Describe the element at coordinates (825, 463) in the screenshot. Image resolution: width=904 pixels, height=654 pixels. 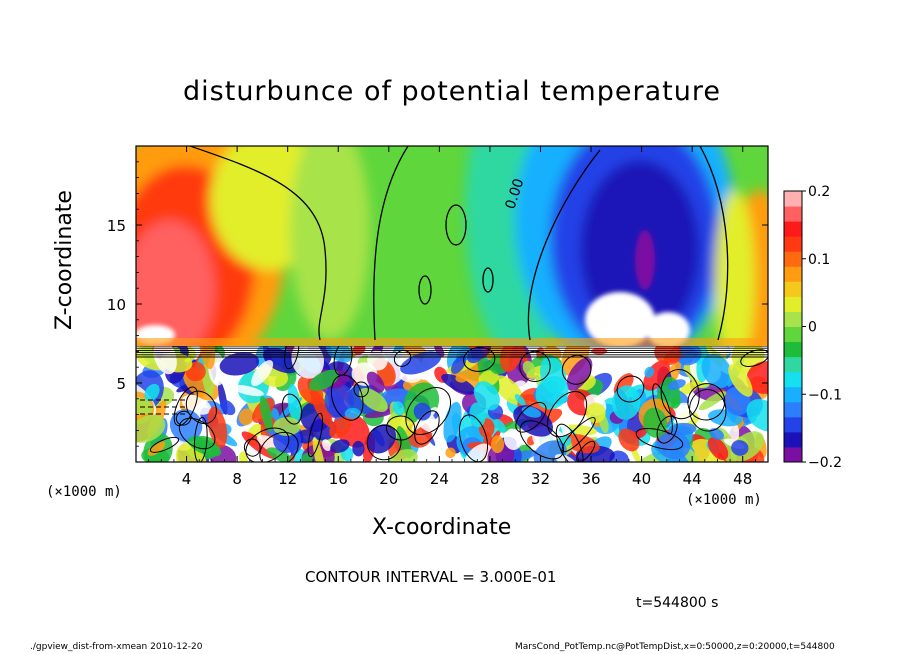
I see `colorbar-tick-label: −0.2` at that location.